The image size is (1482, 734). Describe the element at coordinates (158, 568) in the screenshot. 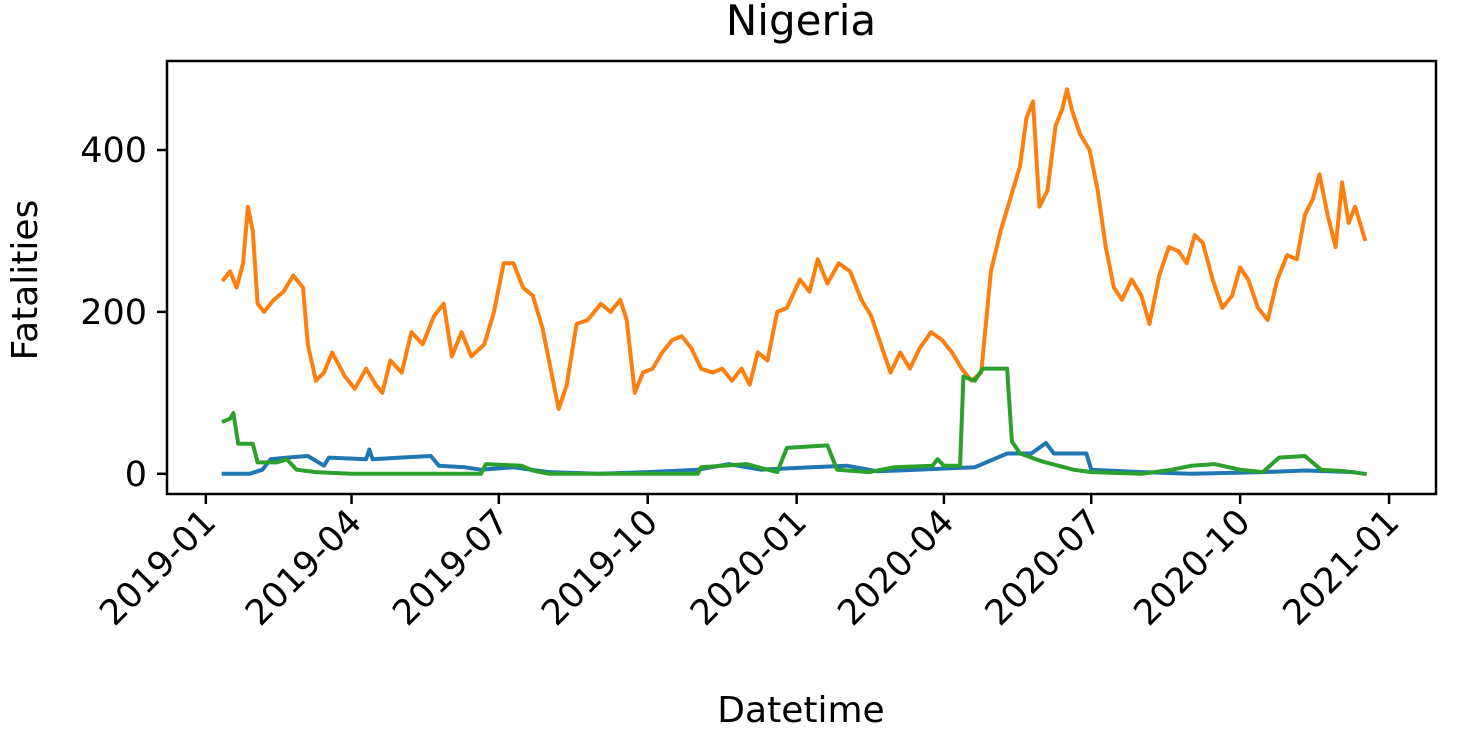

I see `x-tick-label: 2019-01` at that location.